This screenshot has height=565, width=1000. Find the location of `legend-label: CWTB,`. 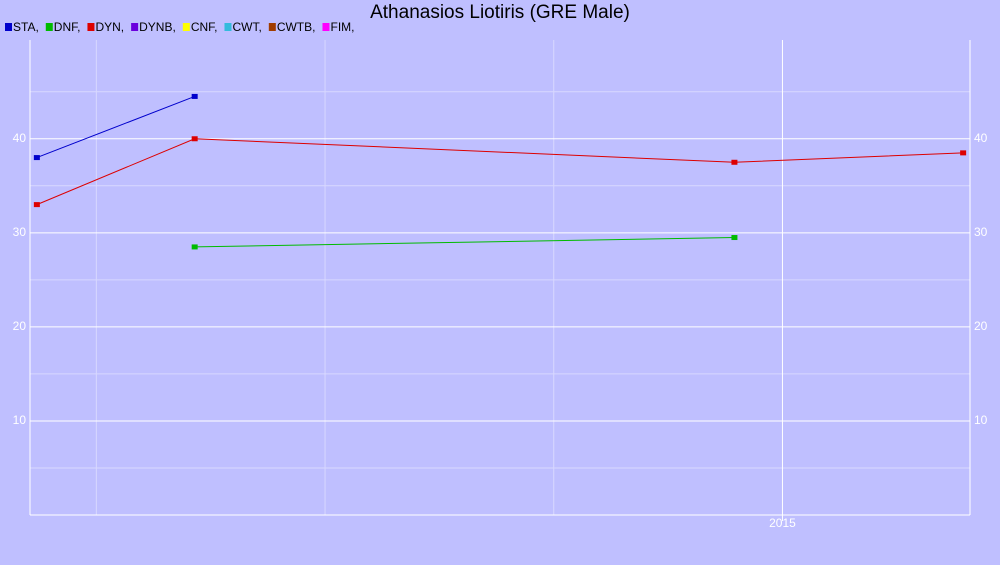

legend-label: CWTB, is located at coordinates (296, 27).